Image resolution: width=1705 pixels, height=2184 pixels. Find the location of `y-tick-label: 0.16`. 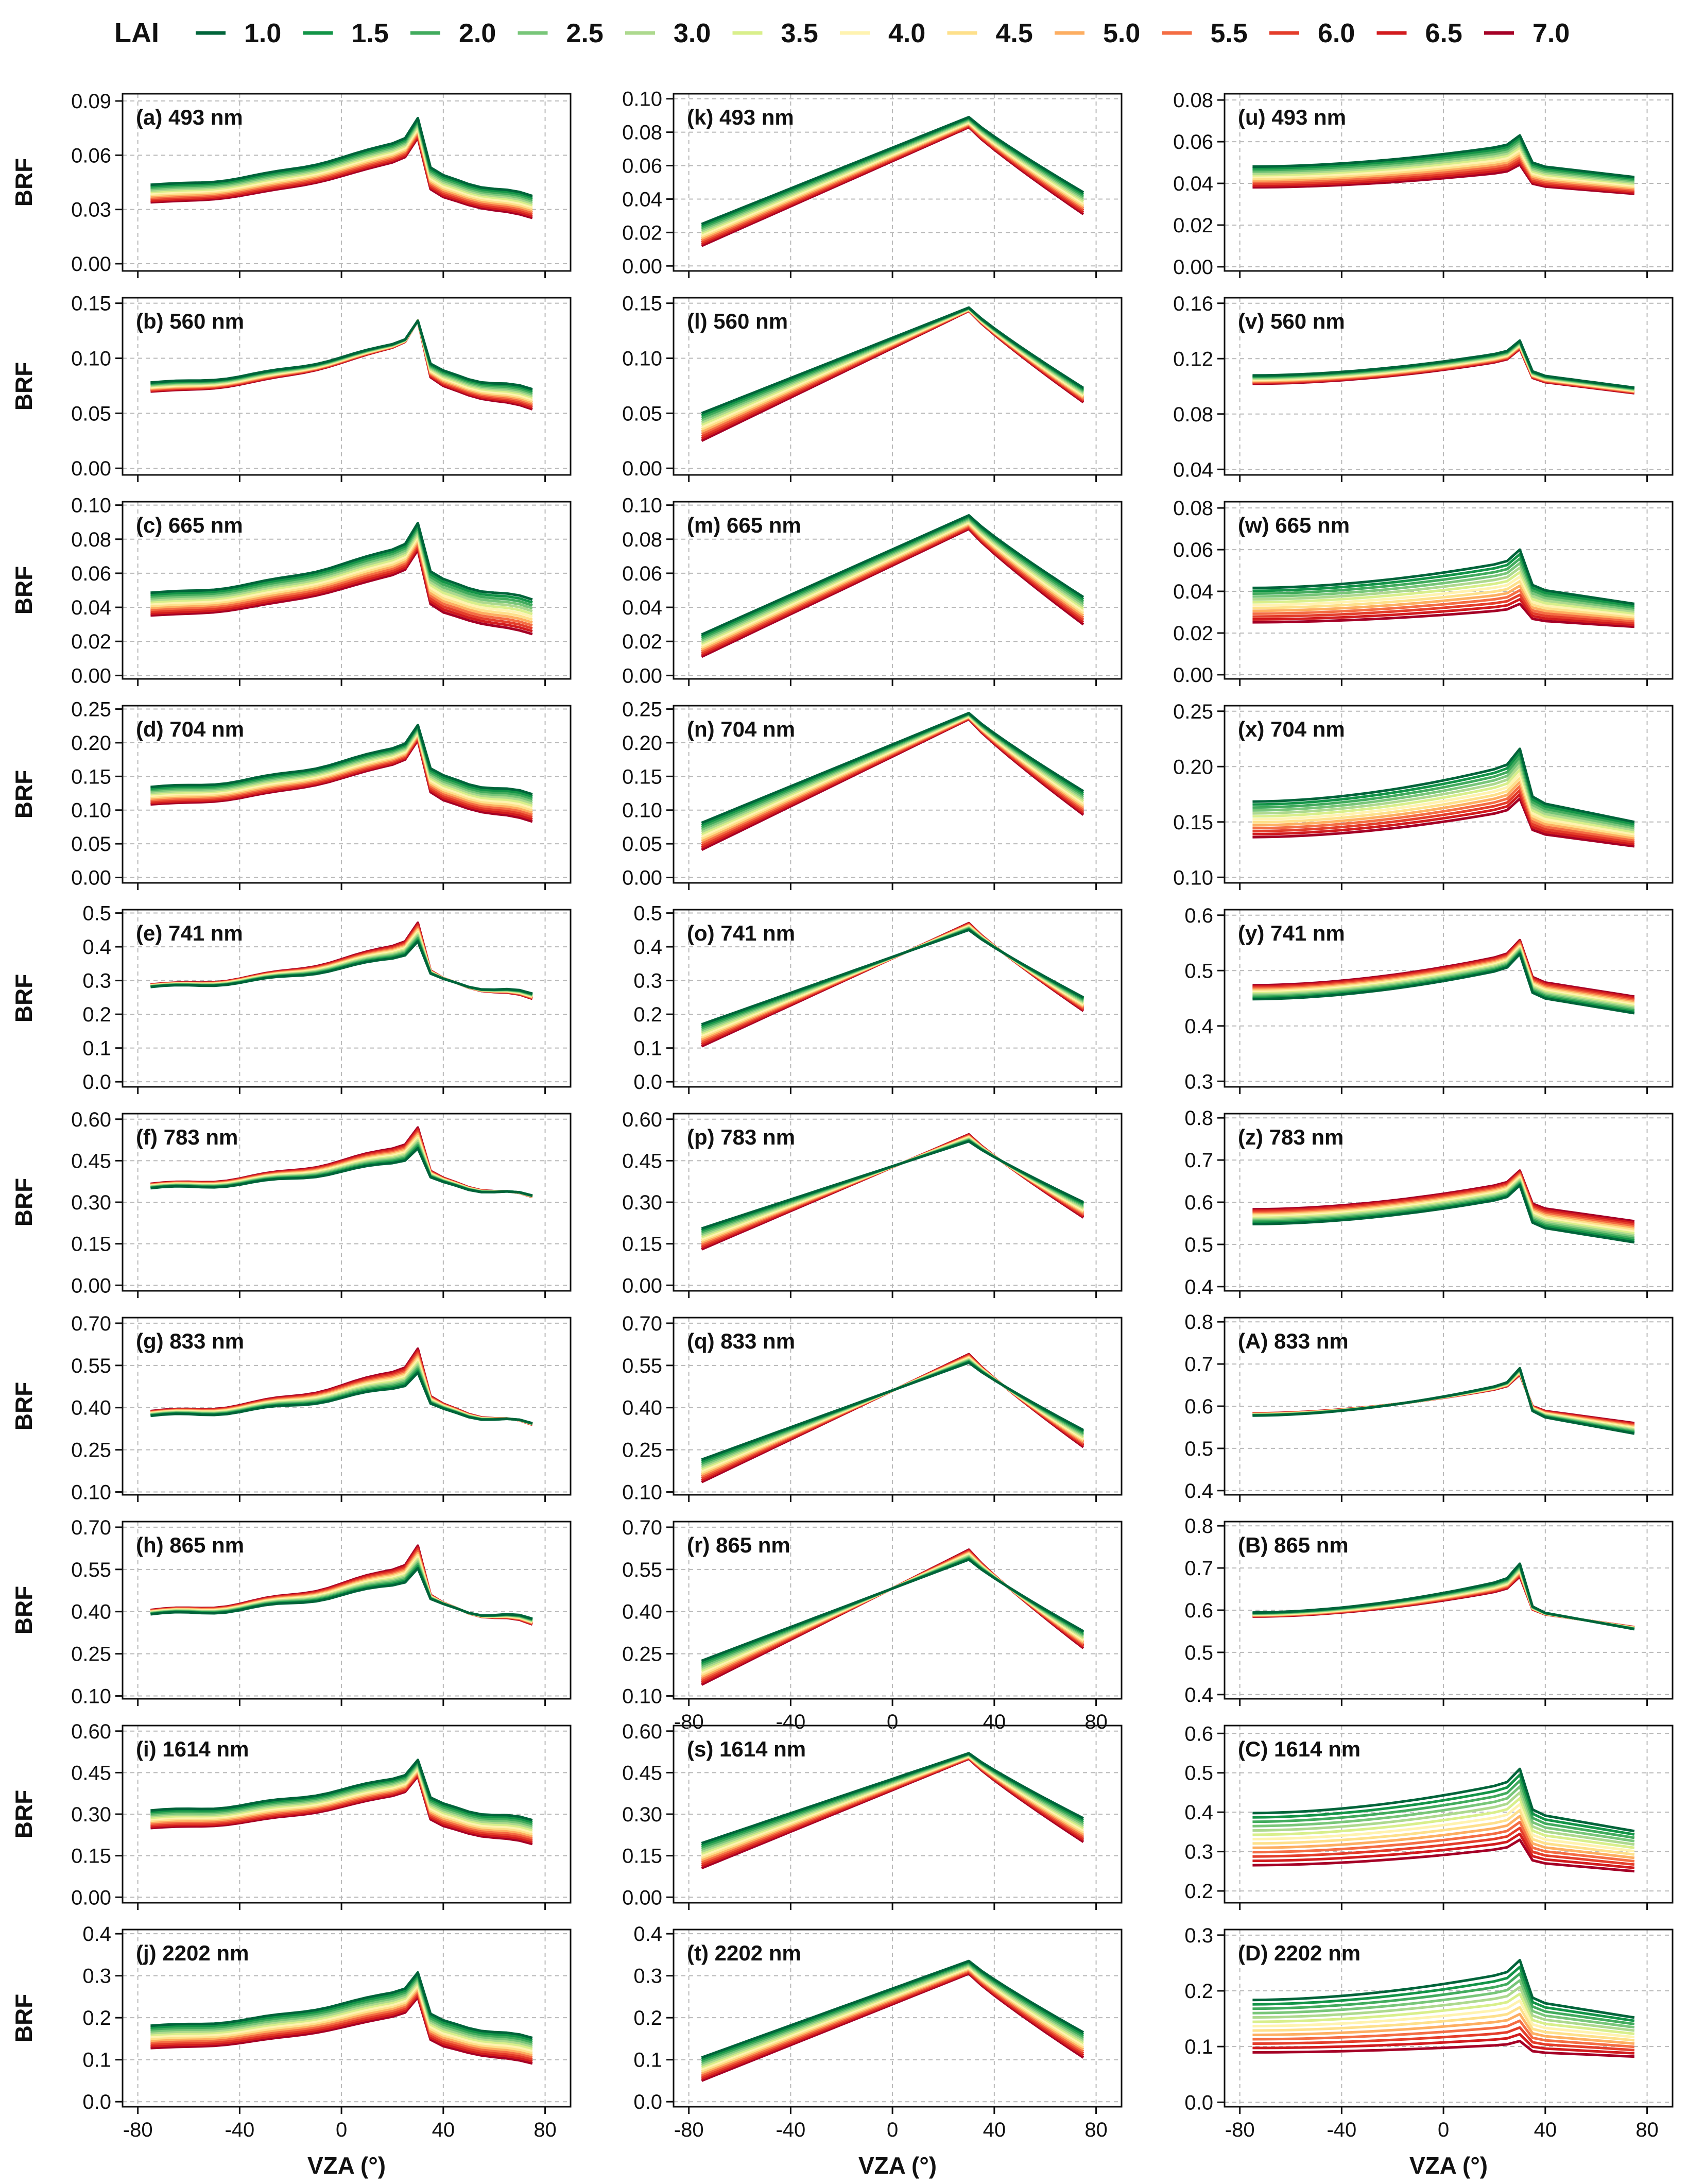

y-tick-label: 0.16 is located at coordinates (1193, 304).